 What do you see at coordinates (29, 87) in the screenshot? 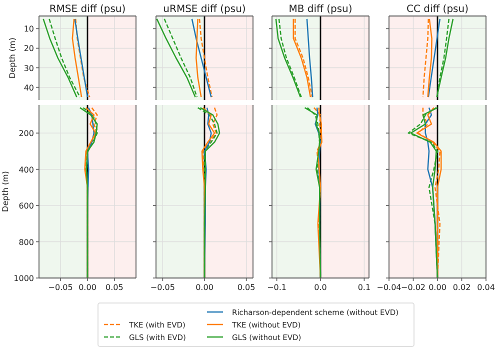
I see `y-tick-label: 40` at bounding box center [29, 87].